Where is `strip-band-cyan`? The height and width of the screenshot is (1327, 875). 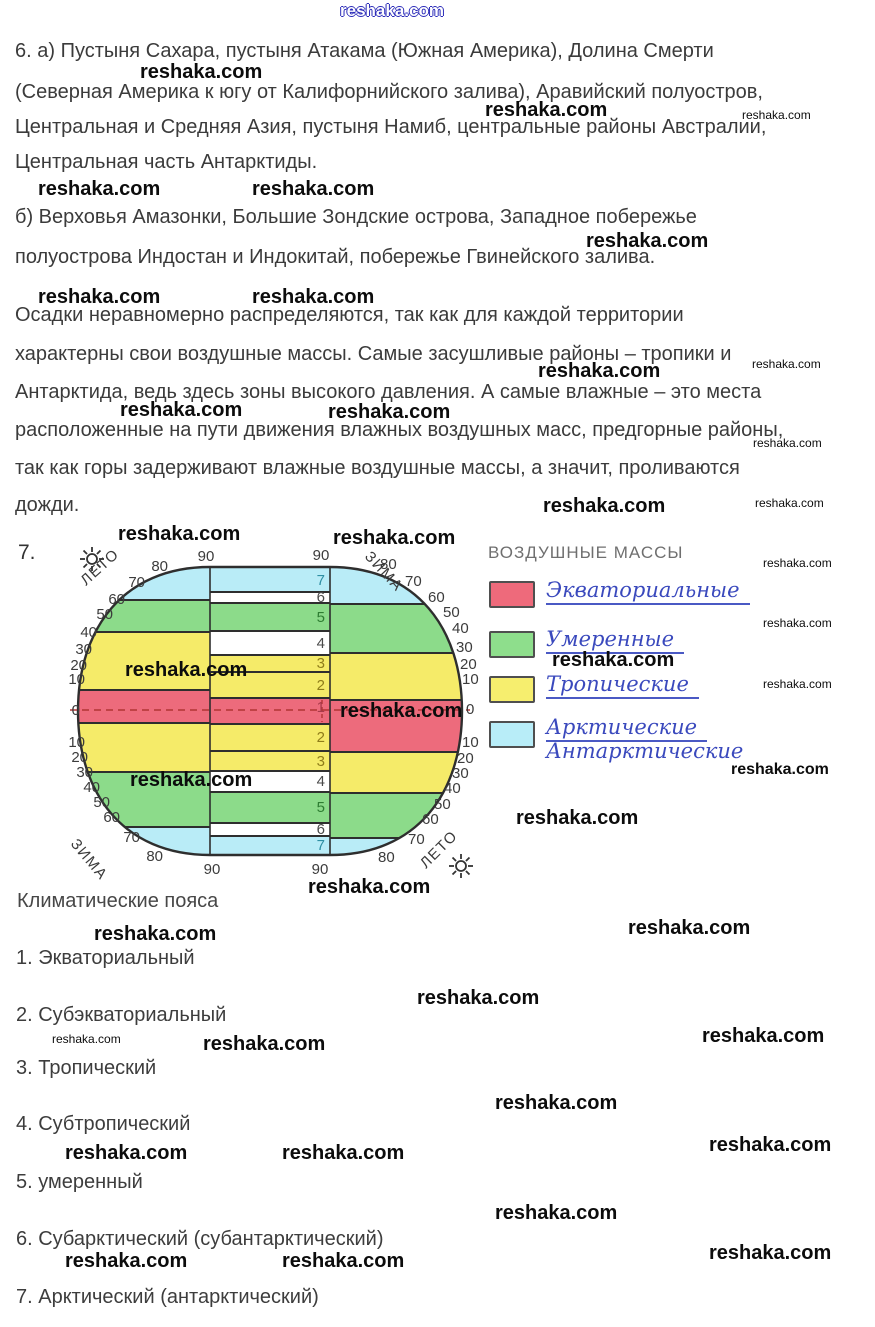 strip-band-cyan is located at coordinates (270, 579).